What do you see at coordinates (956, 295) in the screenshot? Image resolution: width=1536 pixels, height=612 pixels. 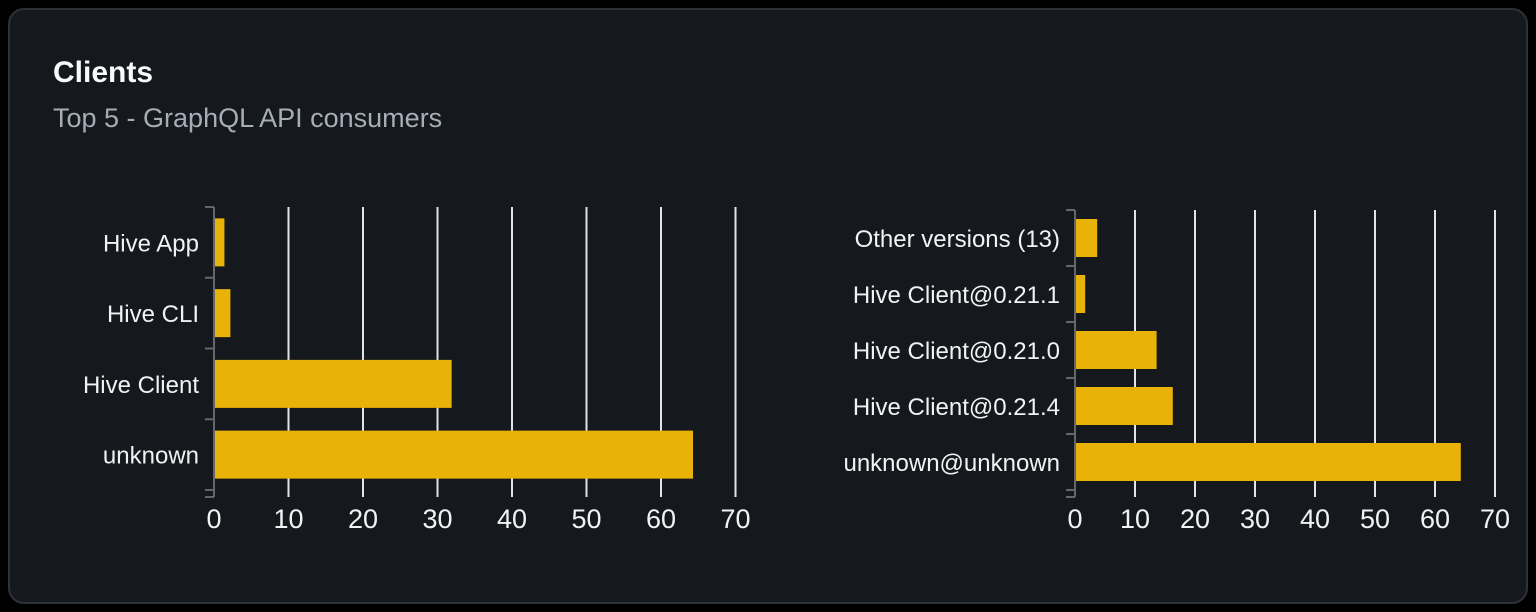 I see `category-label: Hive Client@0.21.1` at bounding box center [956, 295].